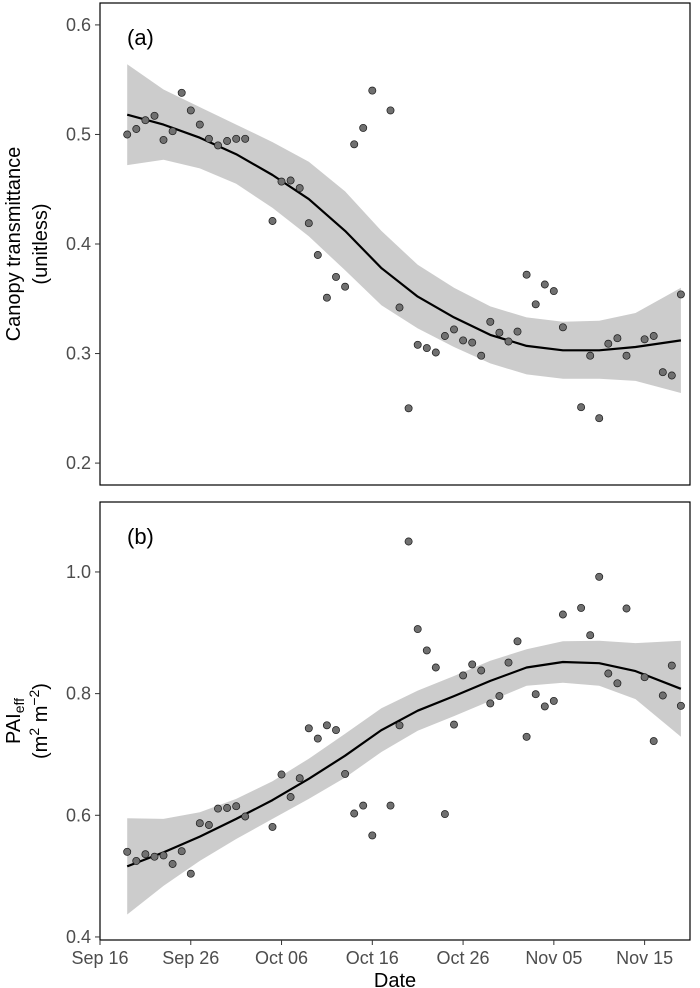  What do you see at coordinates (140, 536) in the screenshot?
I see `panel-b-label: (b)` at bounding box center [140, 536].